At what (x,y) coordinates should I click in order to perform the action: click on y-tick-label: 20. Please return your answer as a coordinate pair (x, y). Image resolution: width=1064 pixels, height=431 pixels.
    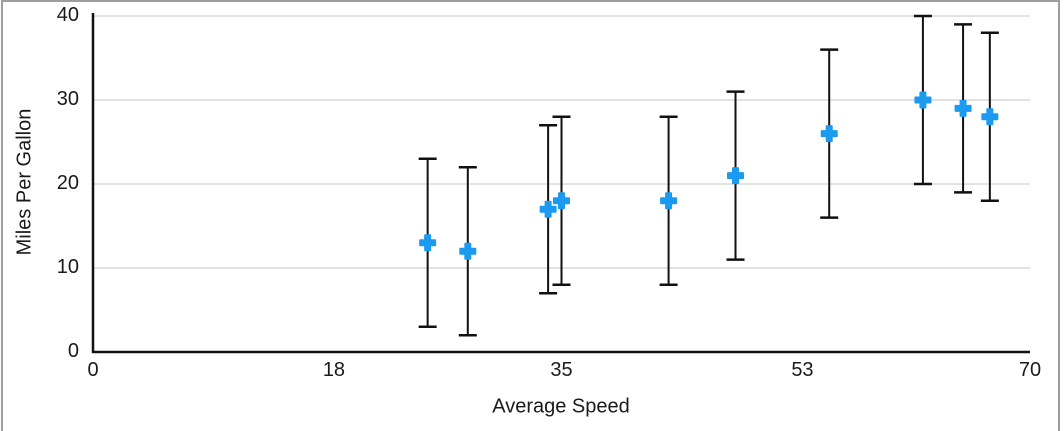
    Looking at the image, I should click on (67, 183).